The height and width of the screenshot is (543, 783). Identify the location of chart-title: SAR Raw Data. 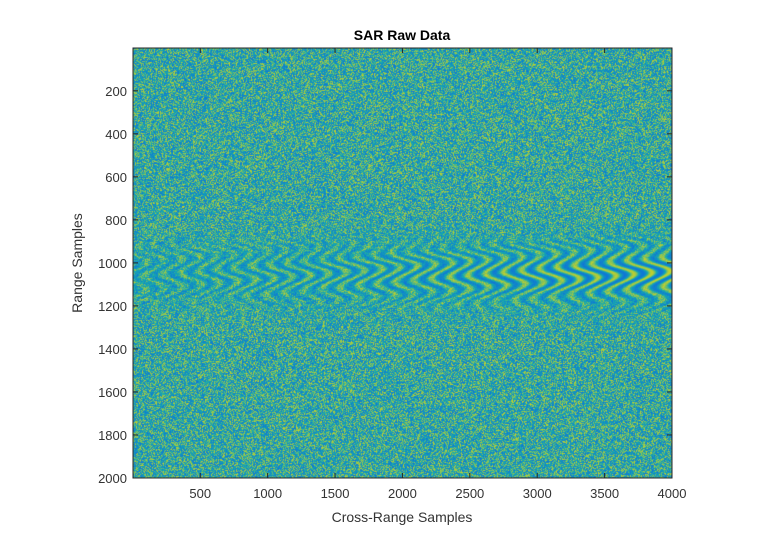
(402, 35).